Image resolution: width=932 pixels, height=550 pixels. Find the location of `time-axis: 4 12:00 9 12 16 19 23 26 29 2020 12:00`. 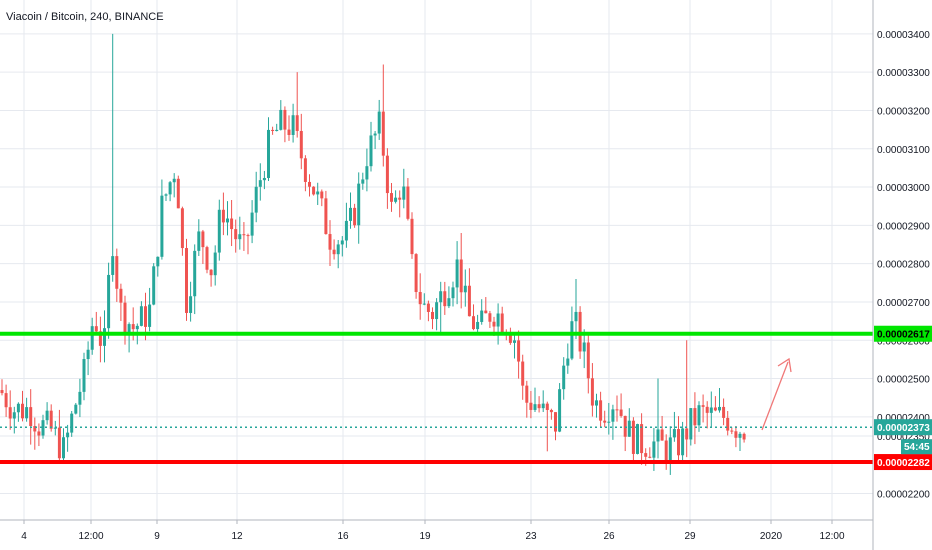

time-axis: 4 12:00 9 12 16 19 23 26 29 2020 12:00 is located at coordinates (433, 531).